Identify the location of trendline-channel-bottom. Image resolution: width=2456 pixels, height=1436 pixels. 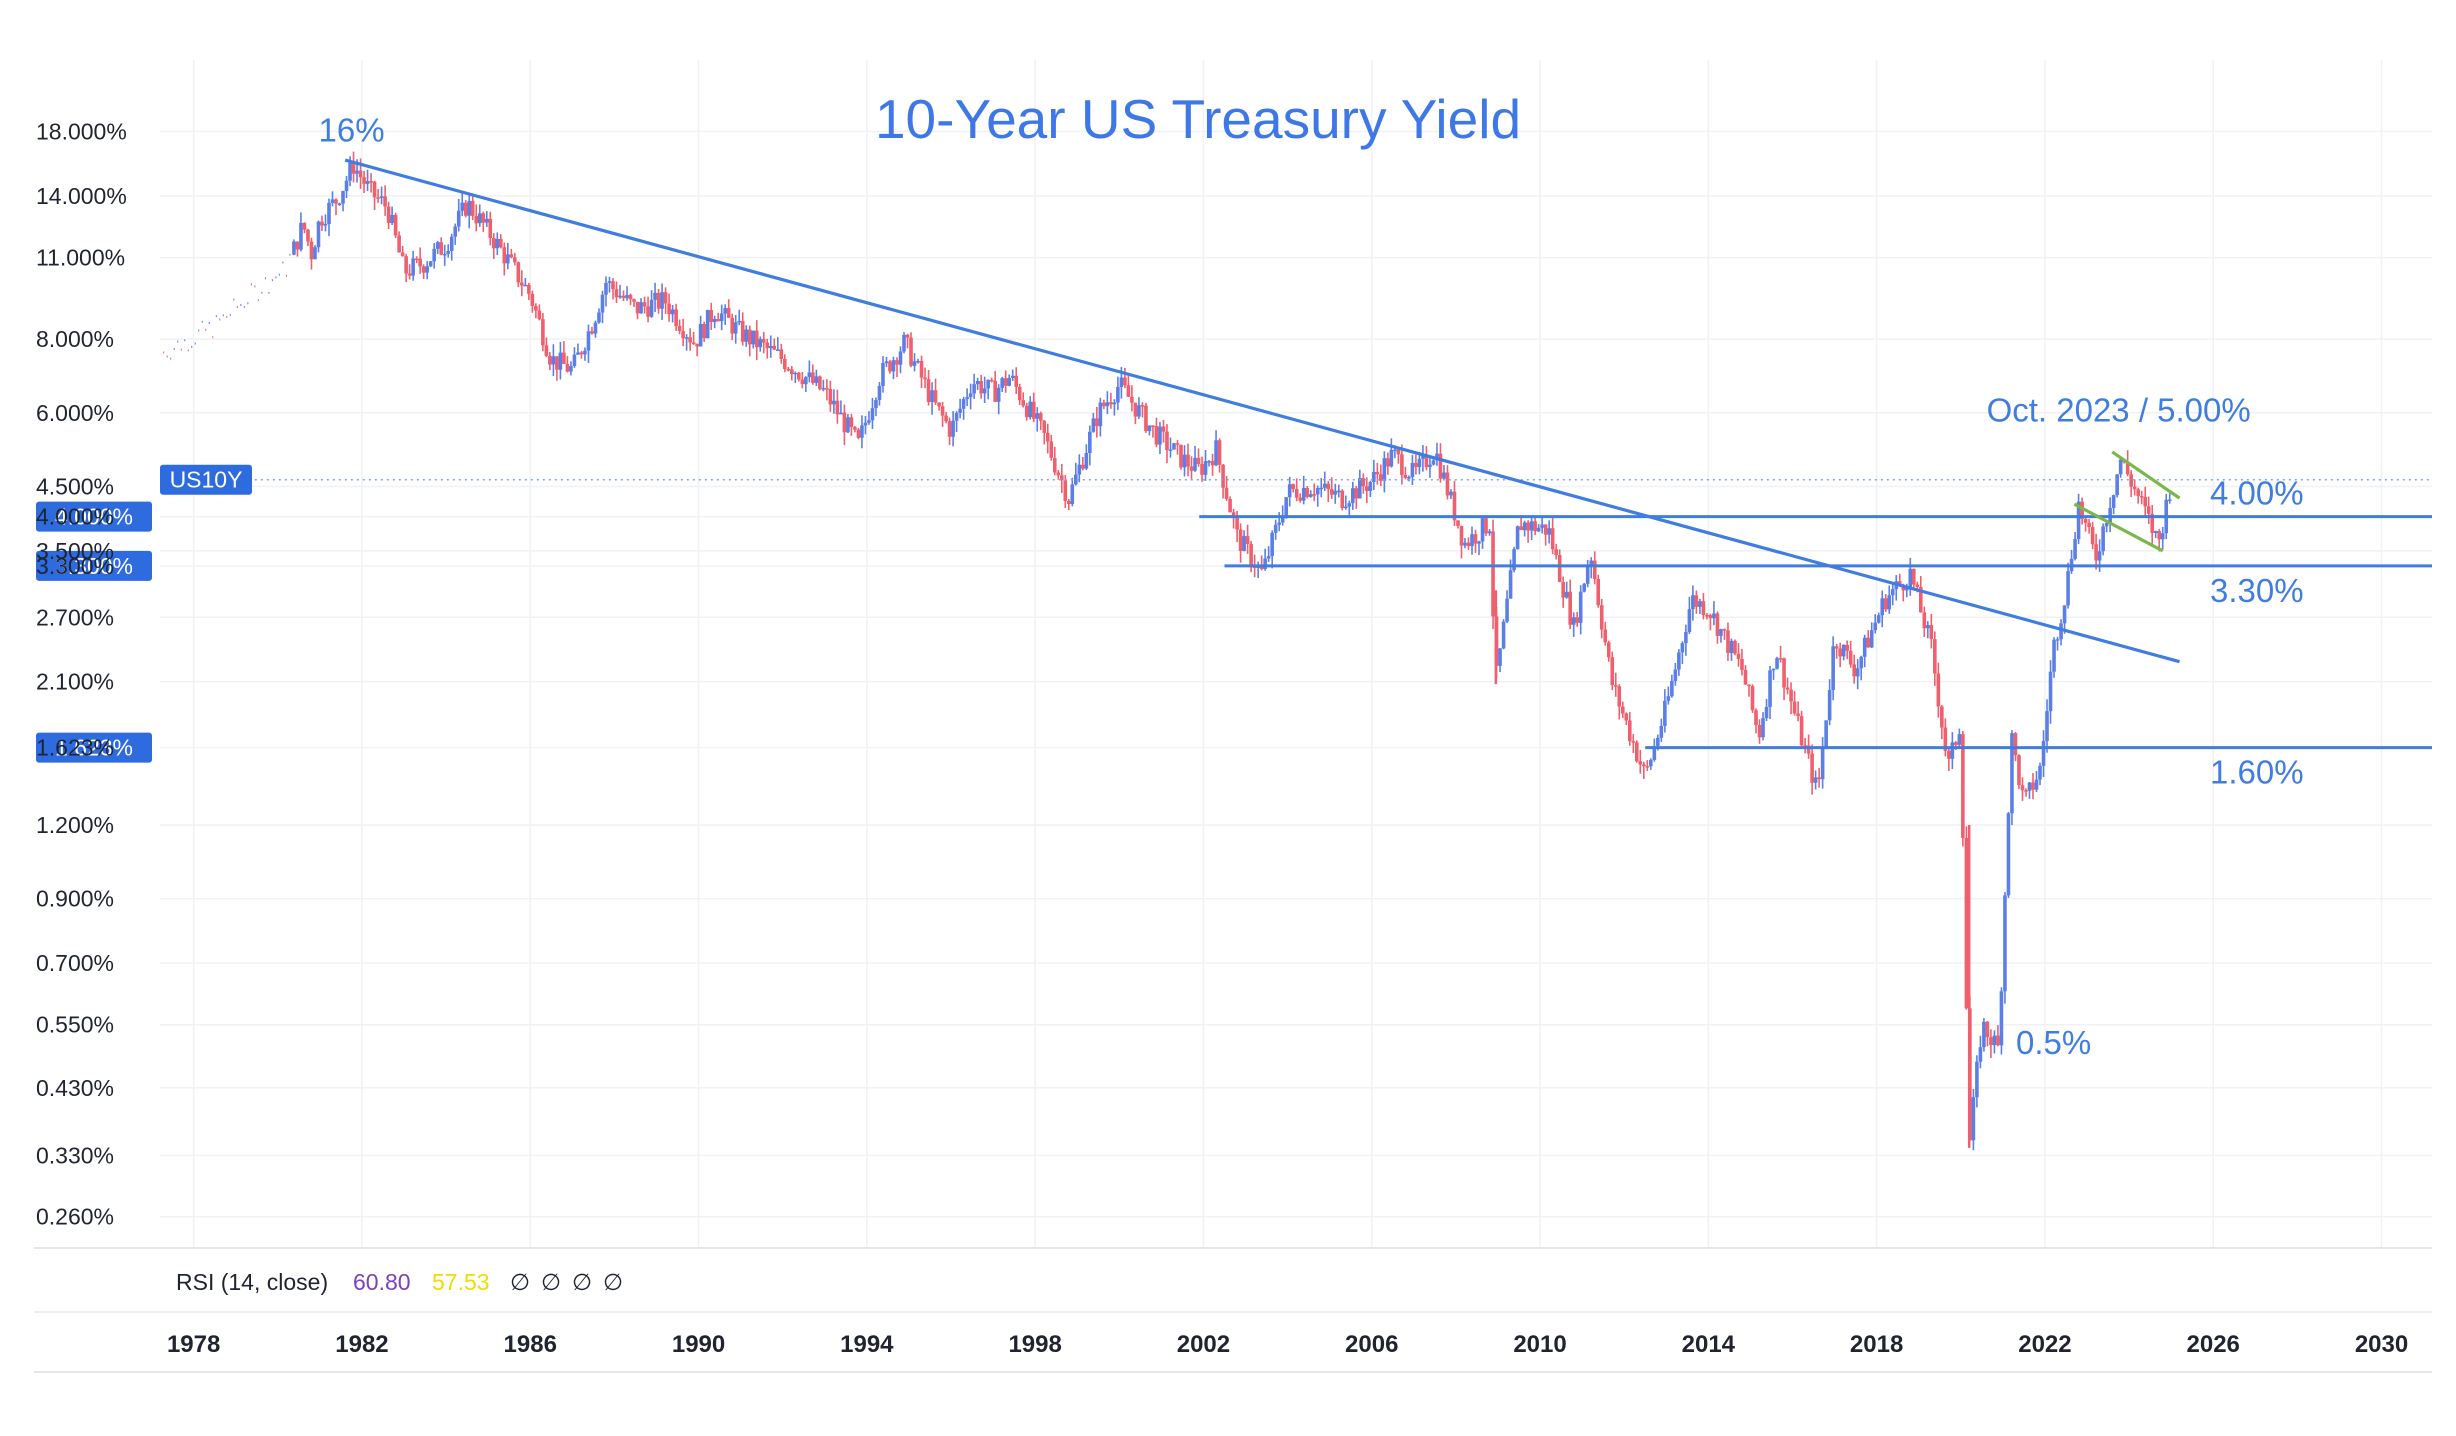
(2118, 527).